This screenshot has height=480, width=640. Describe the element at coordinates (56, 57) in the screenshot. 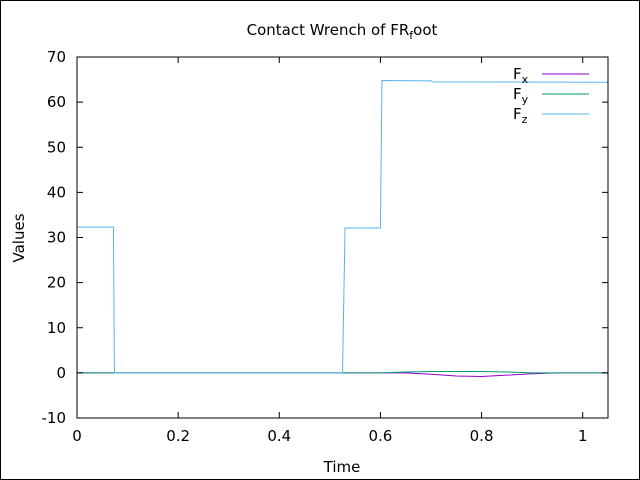

I see `y-tick-label: 70` at that location.